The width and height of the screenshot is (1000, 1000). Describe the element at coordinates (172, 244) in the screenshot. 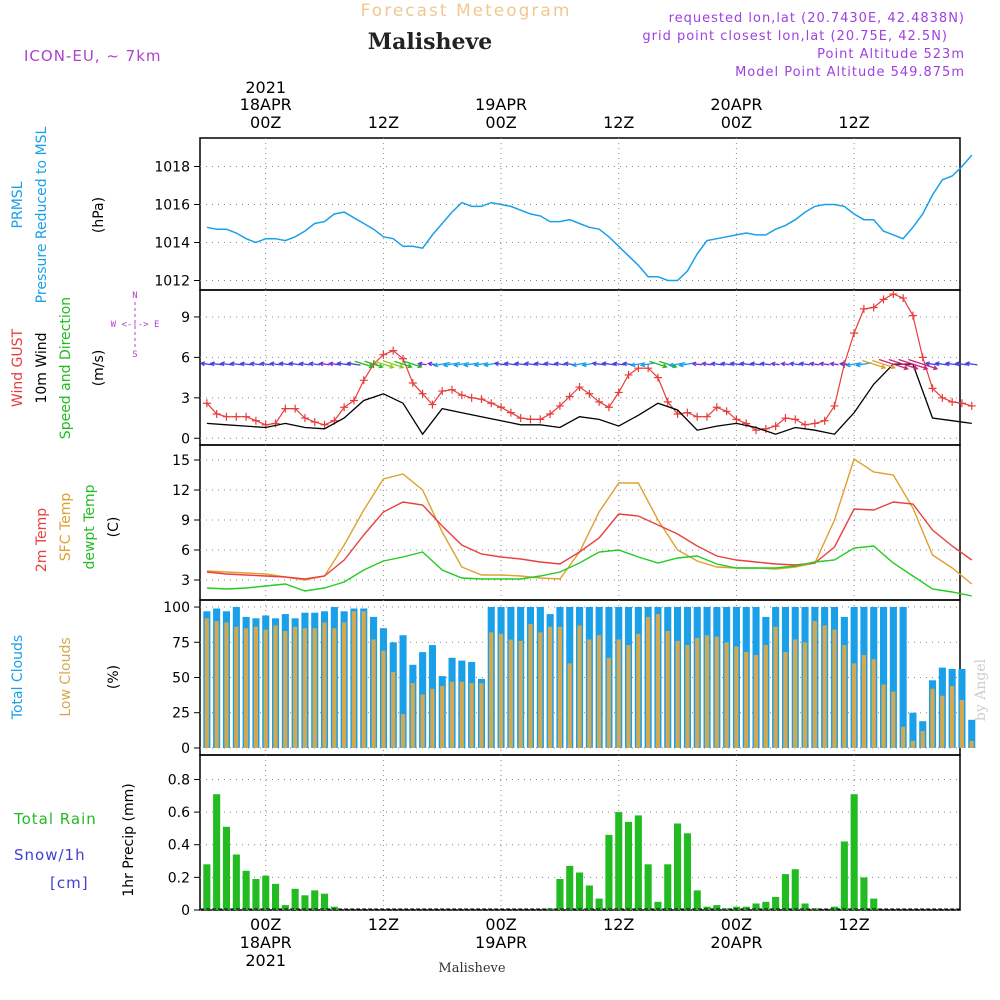

I see `tick-label-y: 1014` at that location.